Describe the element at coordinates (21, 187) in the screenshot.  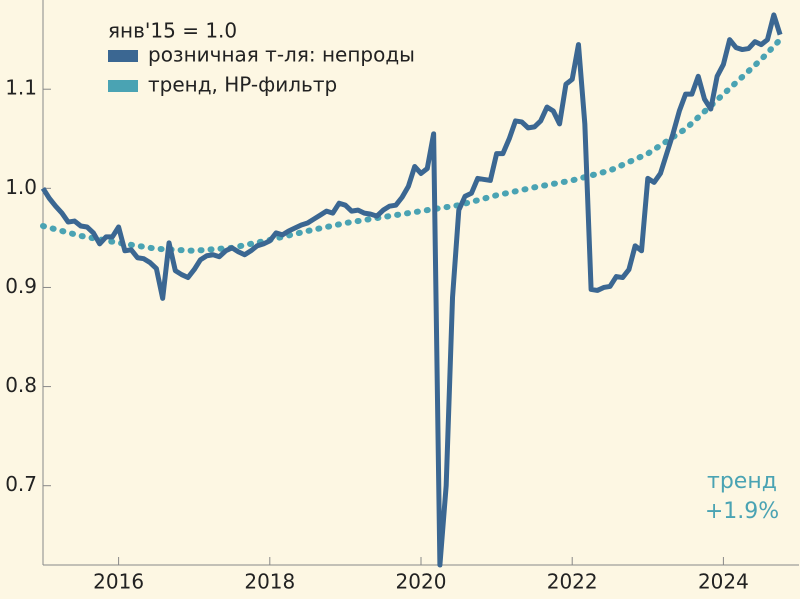
I see `y-tick-label: 1.0` at that location.